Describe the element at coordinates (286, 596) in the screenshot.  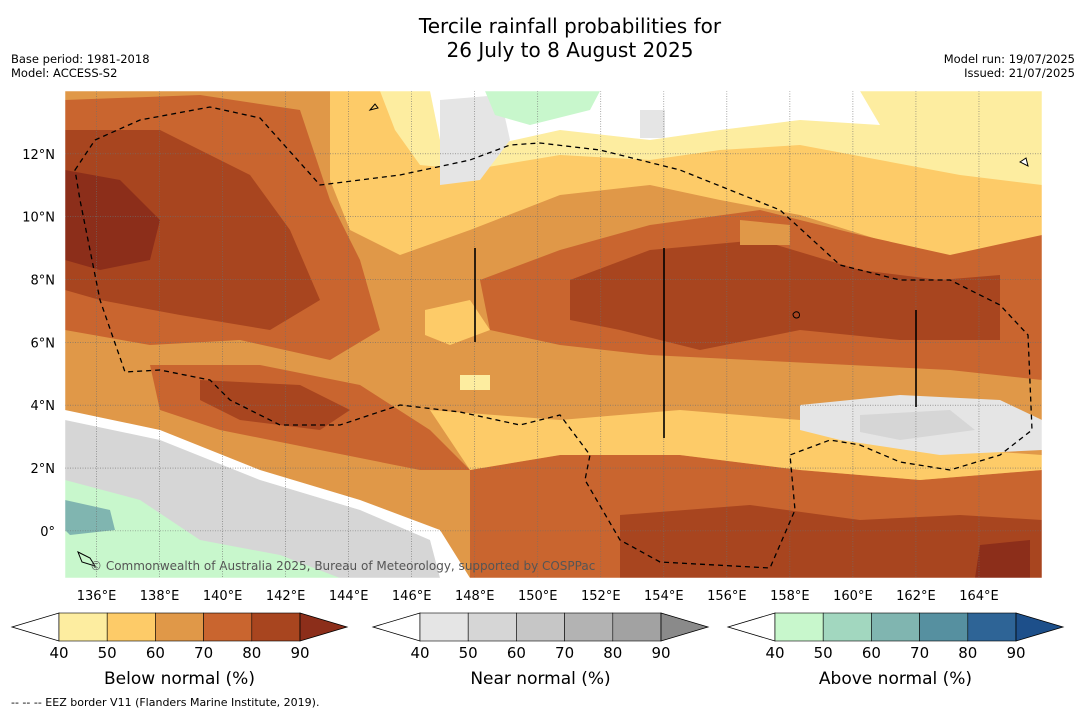
I see `lon-tick-label: 142°E` at that location.